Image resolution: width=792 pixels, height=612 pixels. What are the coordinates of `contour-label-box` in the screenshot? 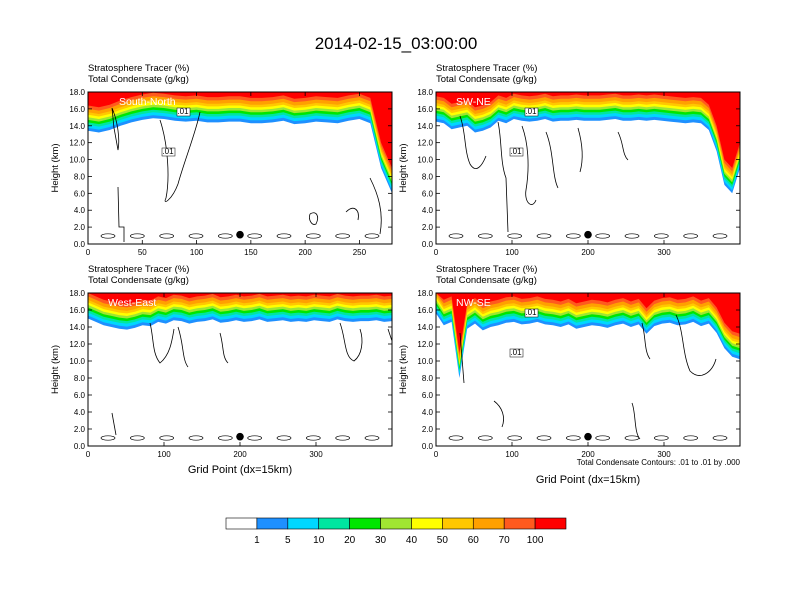 It's located at (531, 112).